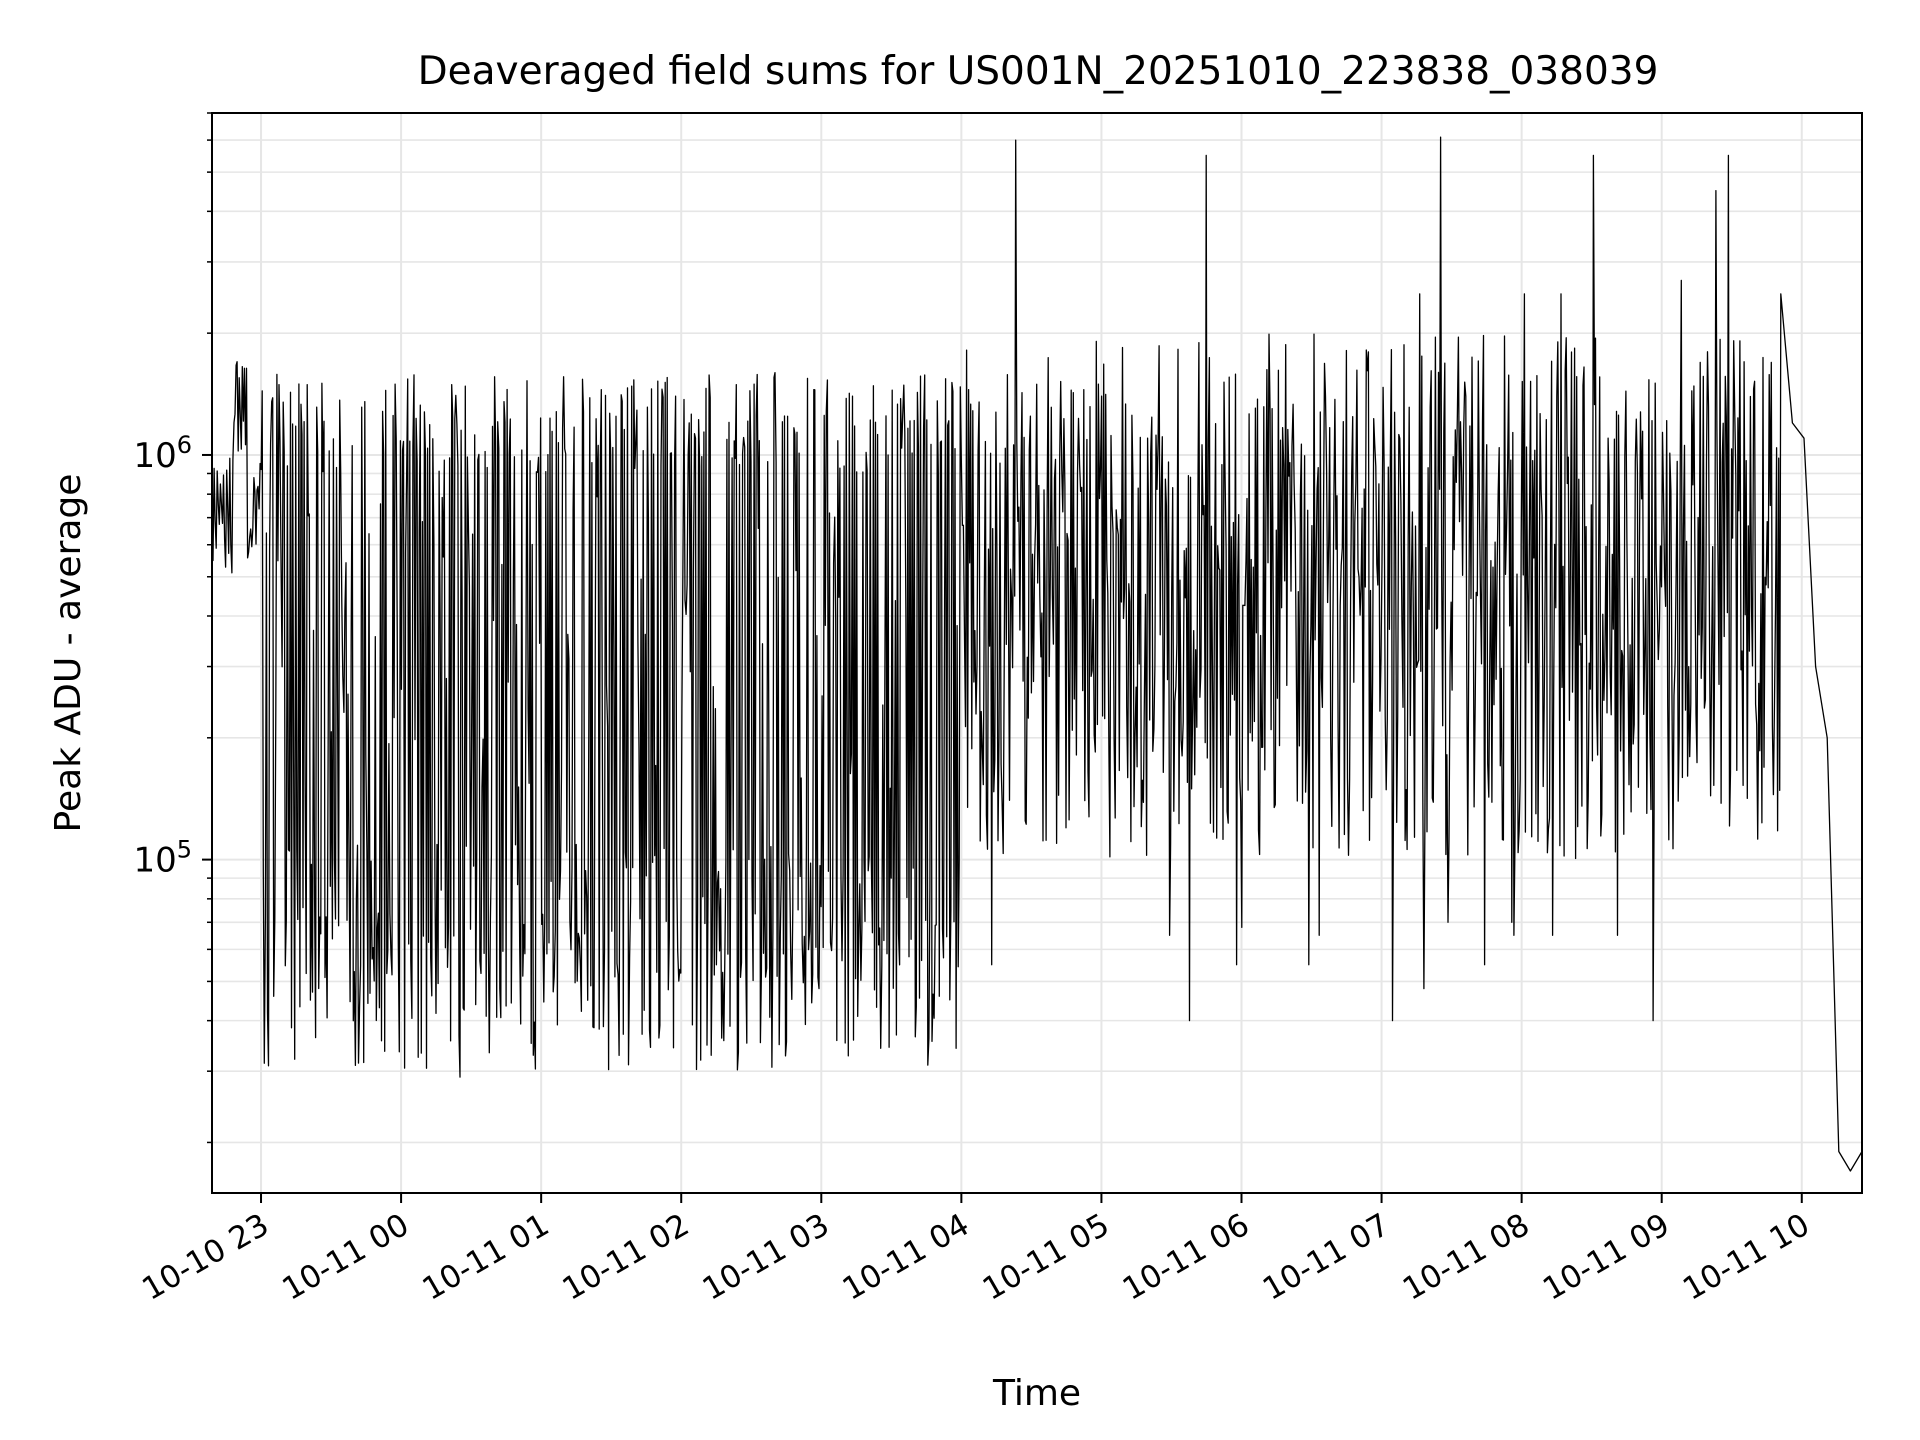 Image resolution: width=1920 pixels, height=1440 pixels. Describe the element at coordinates (172, 628) in the screenshot. I see `y-axis: 10⁵ 10⁶` at that location.